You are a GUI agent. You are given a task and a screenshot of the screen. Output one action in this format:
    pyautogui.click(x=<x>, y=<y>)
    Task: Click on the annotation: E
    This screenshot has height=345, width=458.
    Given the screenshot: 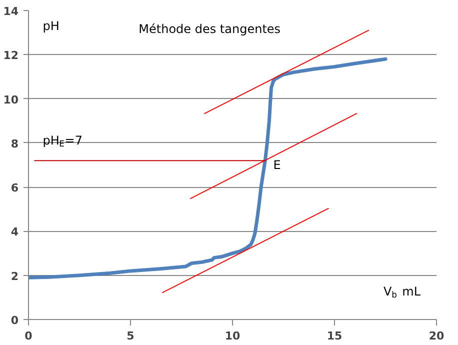 What is the action you would take?
    pyautogui.click(x=277, y=165)
    